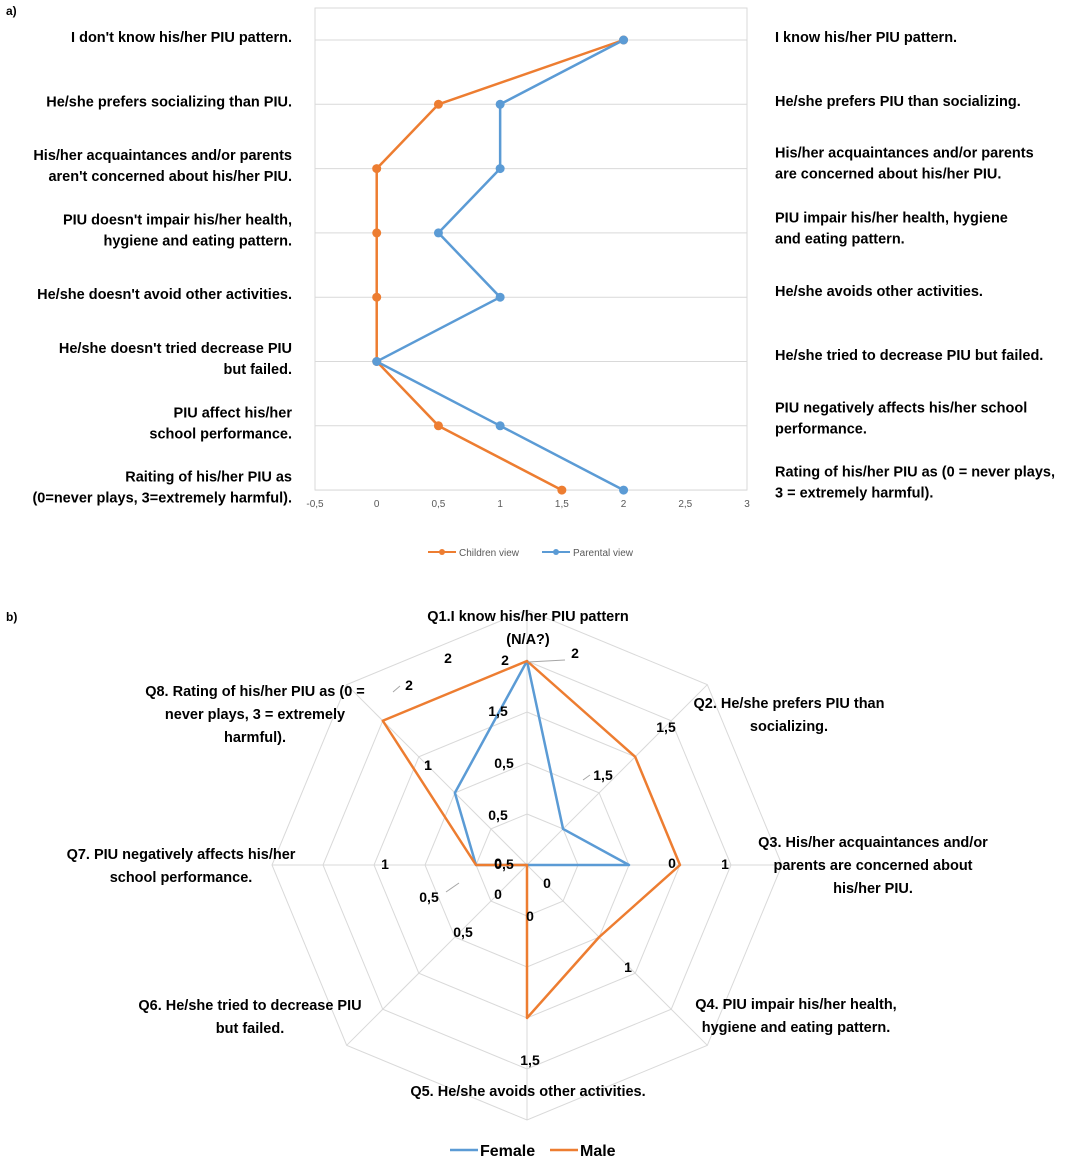 This screenshot has height=1173, width=1067. Describe the element at coordinates (220, 434) in the screenshot. I see `left-category-label-line: school performance.` at that location.